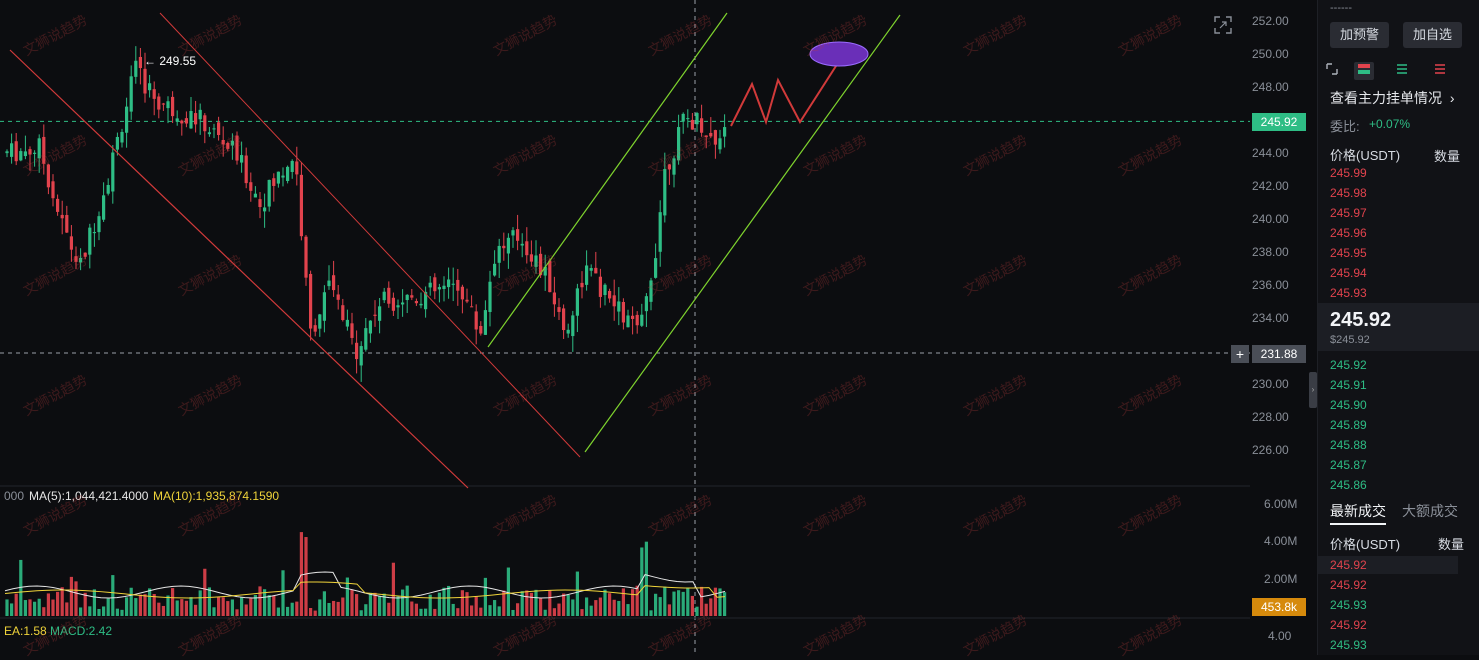  I want to click on crosshair-add-icon: +, so click(1240, 354).